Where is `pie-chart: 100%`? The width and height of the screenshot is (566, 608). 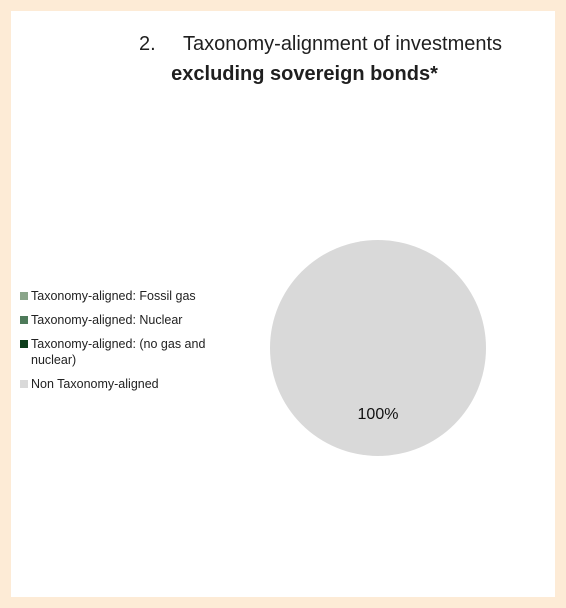
pie-chart: 100% is located at coordinates (378, 348).